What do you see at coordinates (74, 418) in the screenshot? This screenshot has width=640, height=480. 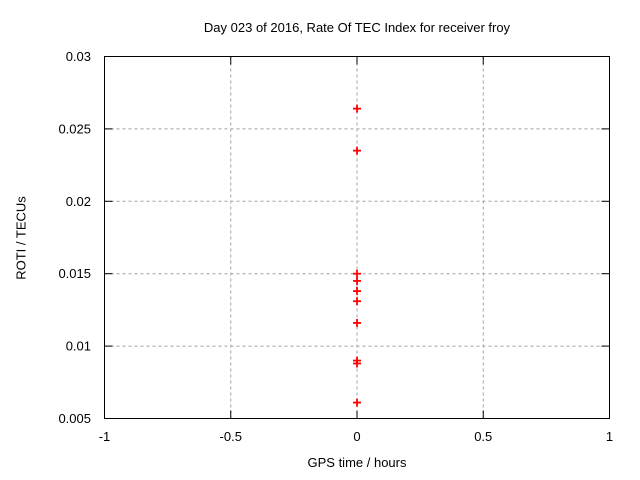 I see `y-tick-label: 0.005` at bounding box center [74, 418].